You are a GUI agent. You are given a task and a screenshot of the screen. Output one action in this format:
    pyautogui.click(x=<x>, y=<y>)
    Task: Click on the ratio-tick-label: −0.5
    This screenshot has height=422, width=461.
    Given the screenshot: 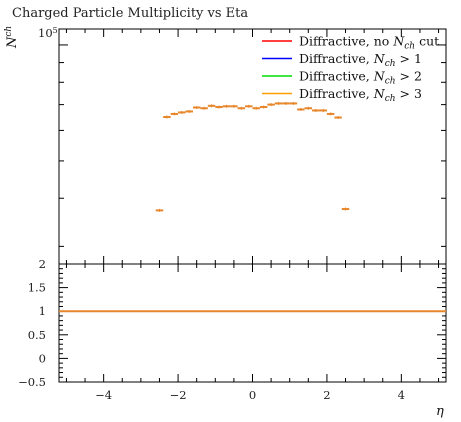 What is the action you would take?
    pyautogui.click(x=32, y=382)
    